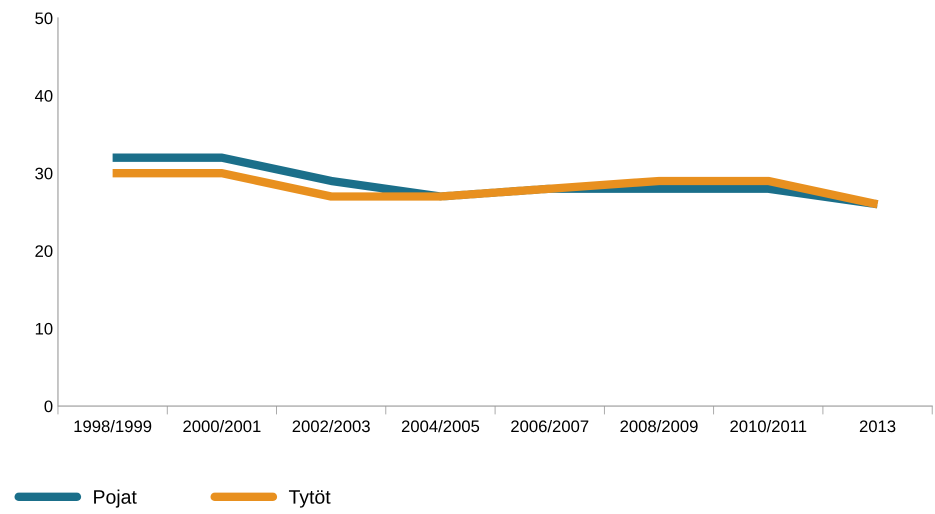  I want to click on legend-label: Pojat, so click(115, 499).